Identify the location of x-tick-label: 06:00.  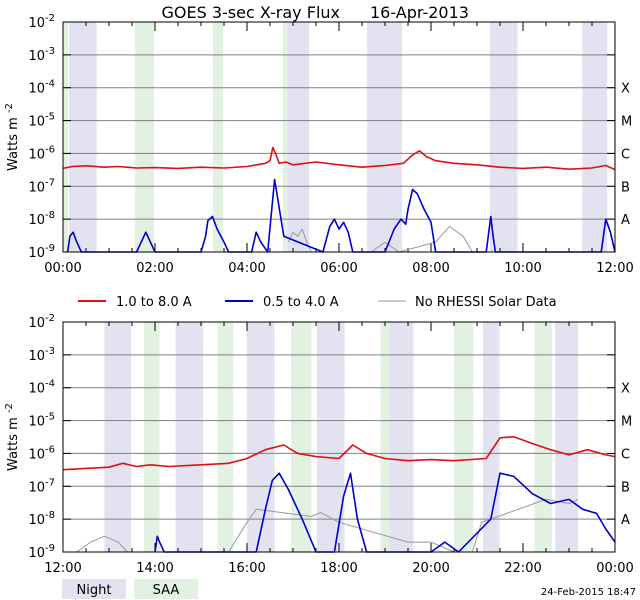
(338, 268).